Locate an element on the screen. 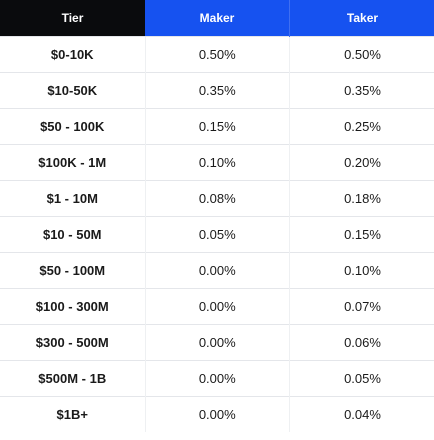  tier-cell: $100K - 1M is located at coordinates (72, 162).